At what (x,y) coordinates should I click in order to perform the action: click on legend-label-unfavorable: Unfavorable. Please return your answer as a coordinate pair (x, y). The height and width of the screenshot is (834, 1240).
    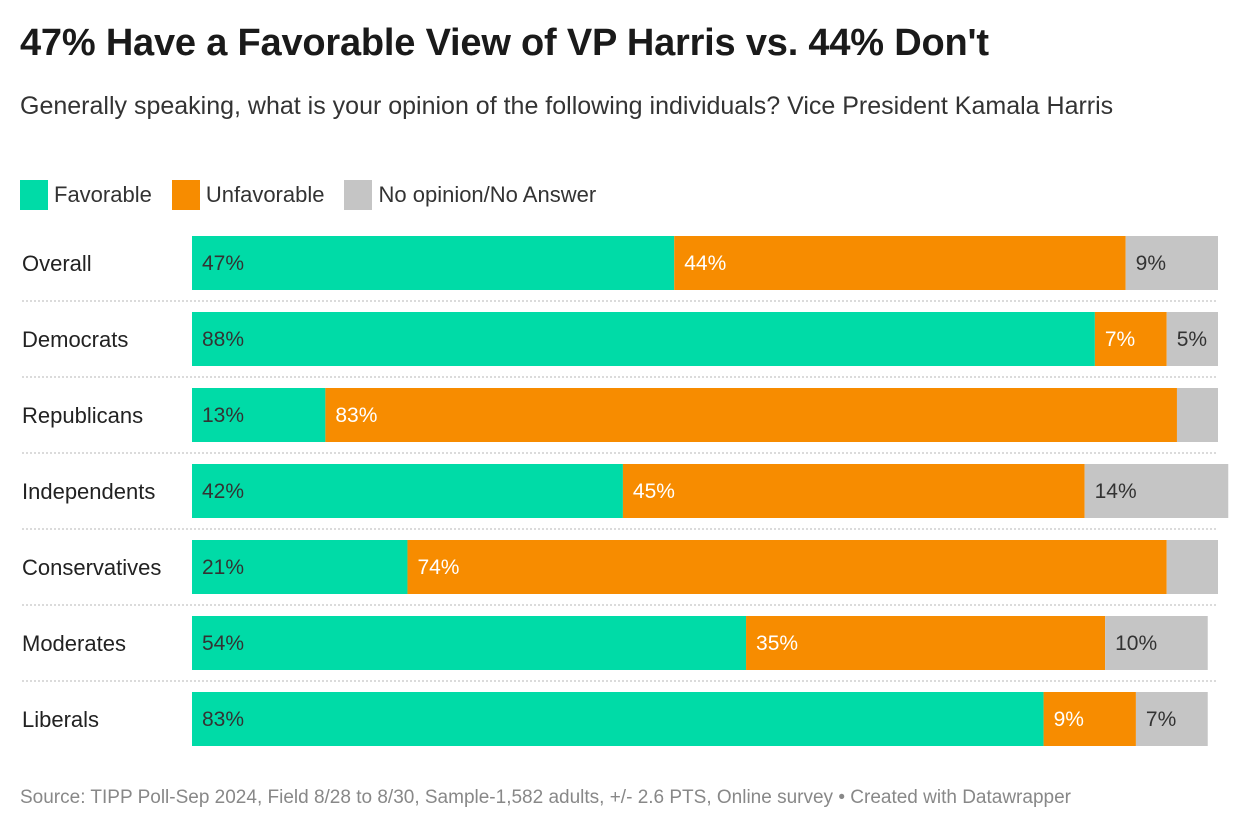
    Looking at the image, I should click on (265, 194).